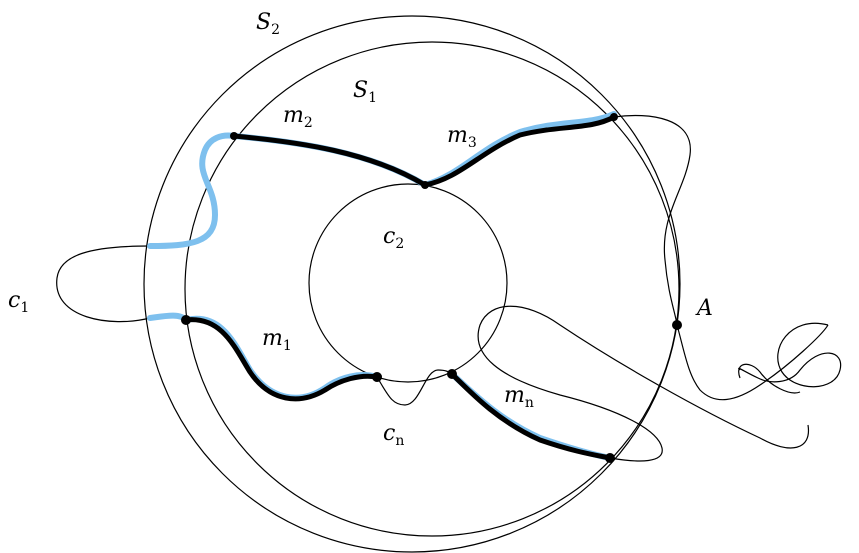 Image resolution: width=859 pixels, height=553 pixels. What do you see at coordinates (519, 151) in the screenshot?
I see `arc-m3` at bounding box center [519, 151].